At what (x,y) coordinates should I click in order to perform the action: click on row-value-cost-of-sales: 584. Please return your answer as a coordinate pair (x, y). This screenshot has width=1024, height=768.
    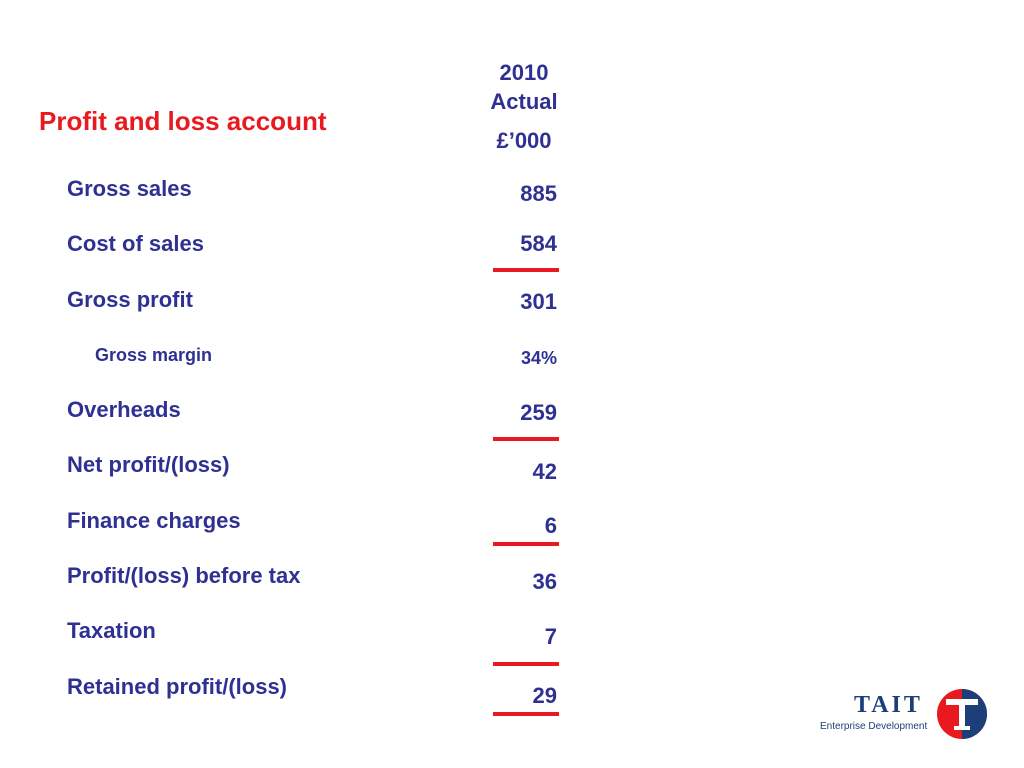
    Looking at the image, I should click on (538, 243).